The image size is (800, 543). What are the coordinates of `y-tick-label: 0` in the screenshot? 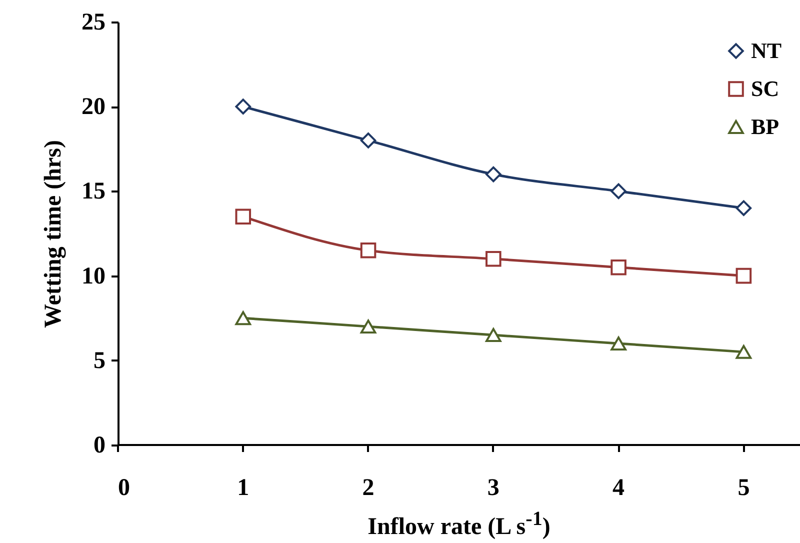 It's located at (100, 445).